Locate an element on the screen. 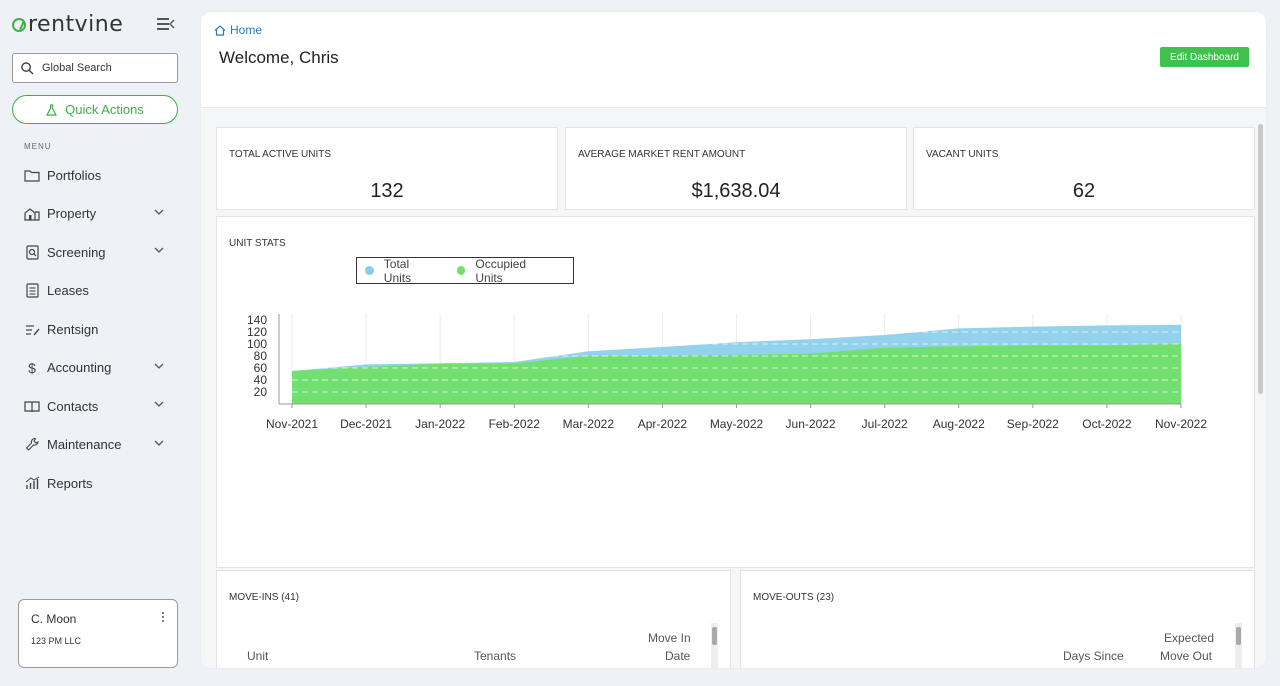 Image resolution: width=1280 pixels, height=686 pixels. y-tick-label: 120 is located at coordinates (257, 332).